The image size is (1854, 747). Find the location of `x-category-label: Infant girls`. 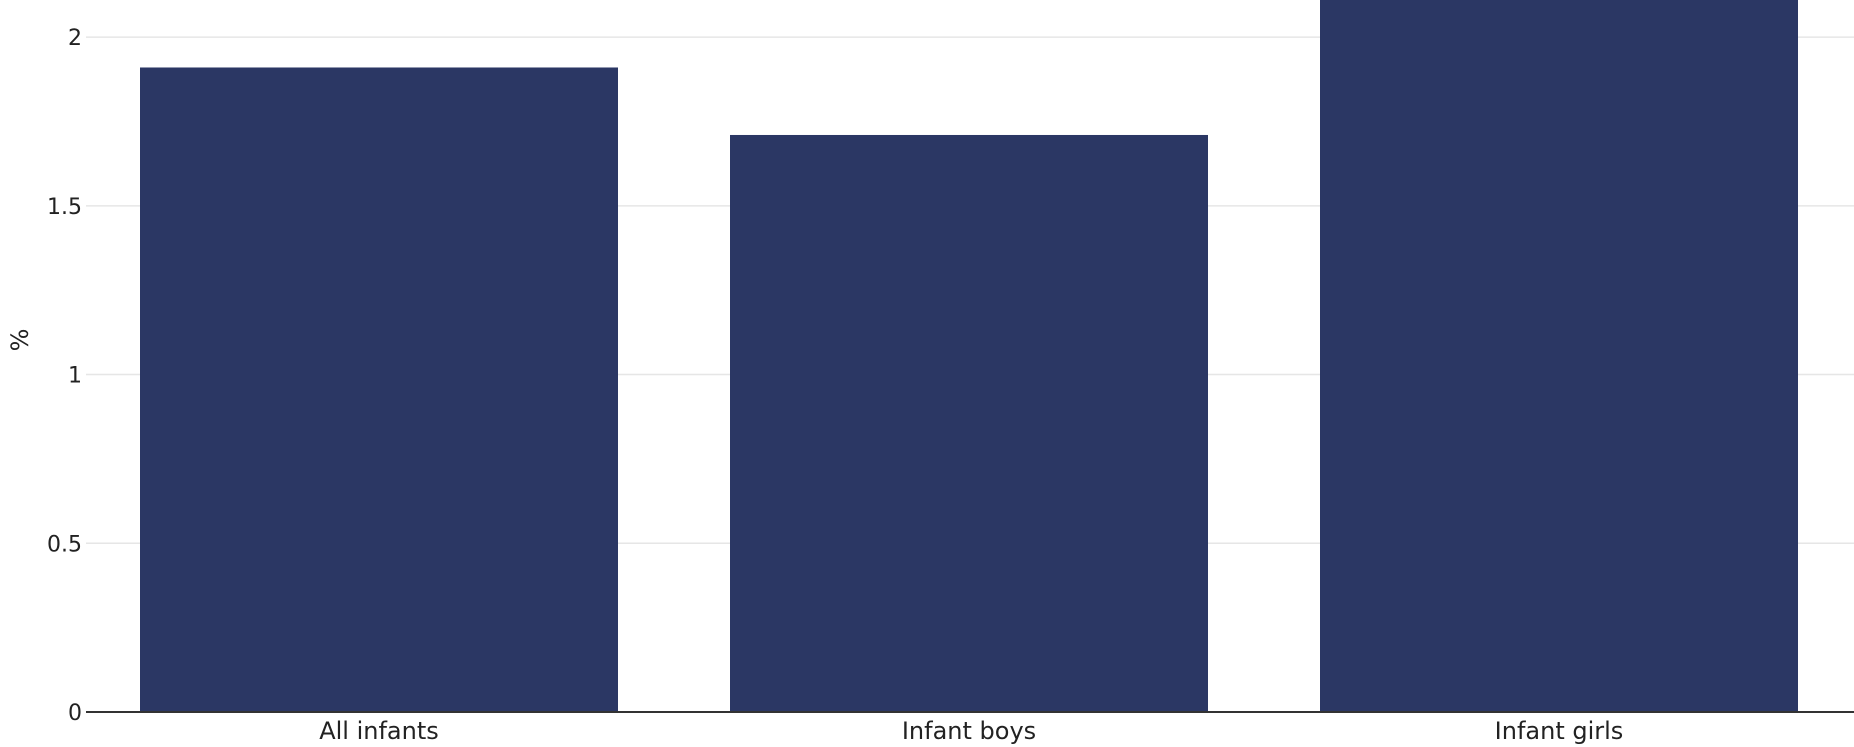

x-category-label: Infant girls is located at coordinates (1559, 731).